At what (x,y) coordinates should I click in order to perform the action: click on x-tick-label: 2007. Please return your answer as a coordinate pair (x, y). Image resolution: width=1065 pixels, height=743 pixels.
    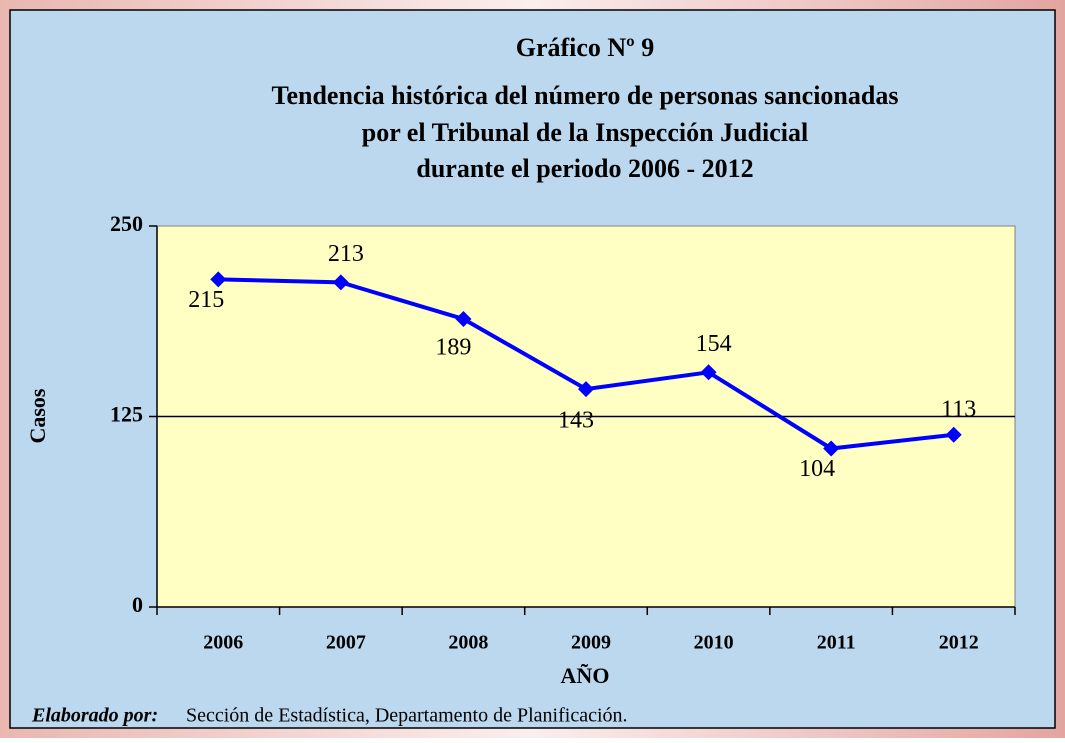
    Looking at the image, I should click on (346, 643).